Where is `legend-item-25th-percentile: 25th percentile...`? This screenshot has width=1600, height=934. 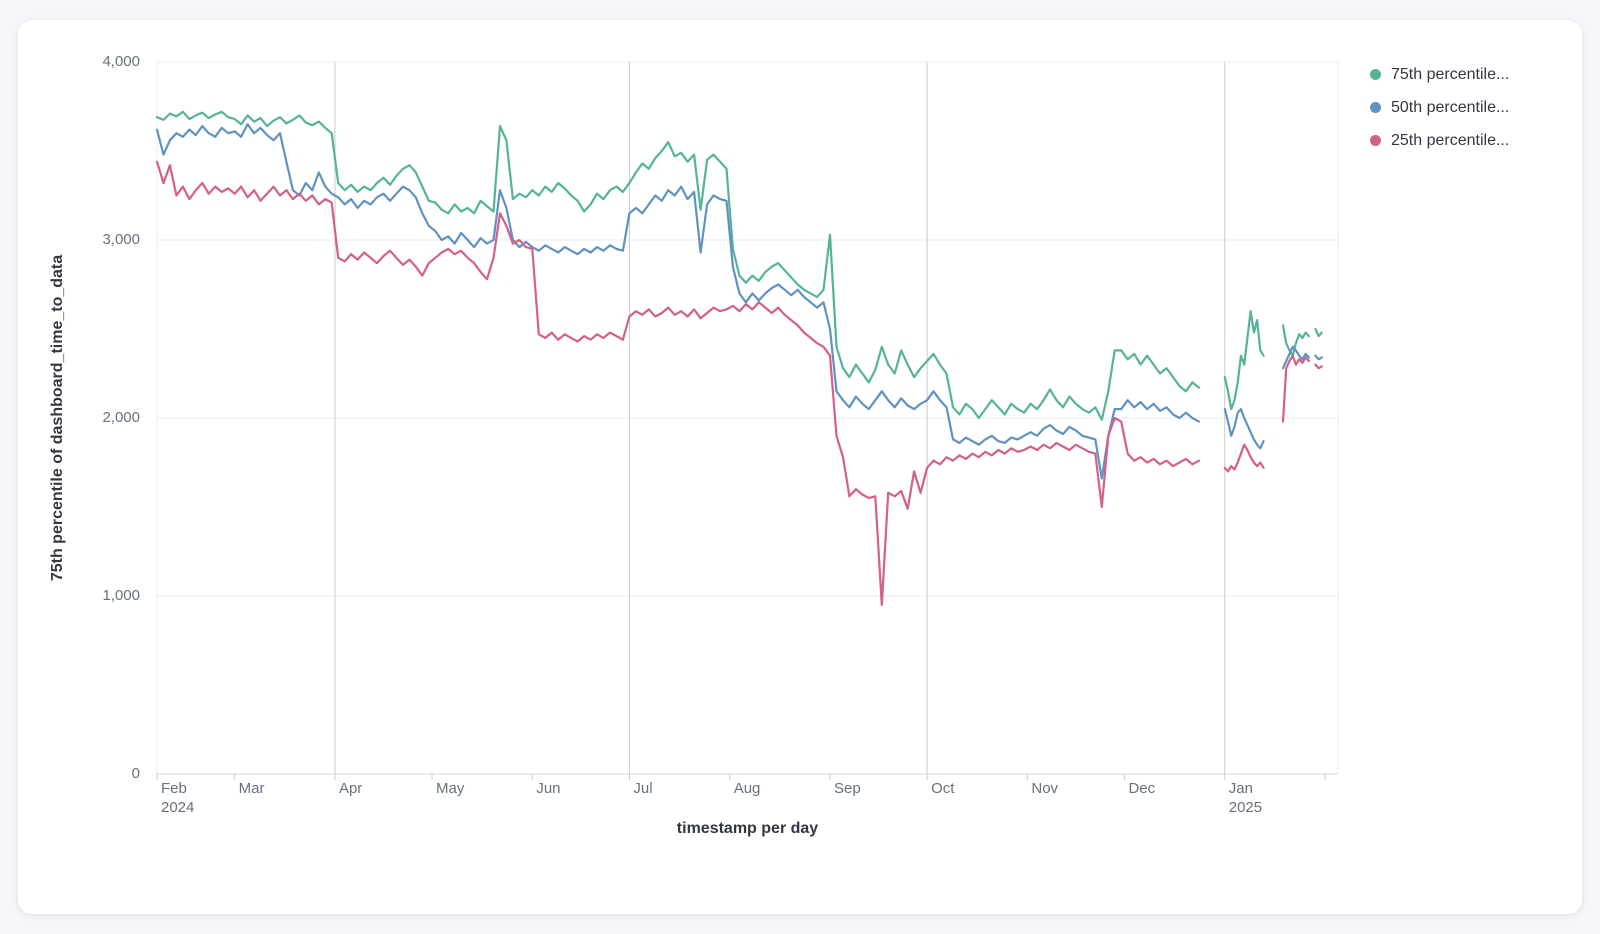
legend-item-25th-percentile: 25th percentile... is located at coordinates (1439, 140).